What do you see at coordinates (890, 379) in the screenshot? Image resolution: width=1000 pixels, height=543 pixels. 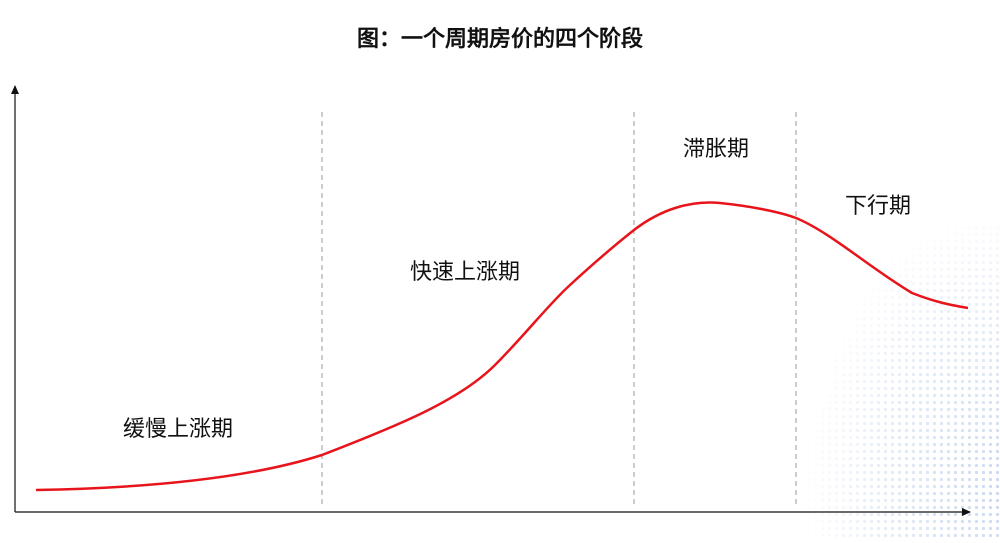 I see `background-dots` at bounding box center [890, 379].